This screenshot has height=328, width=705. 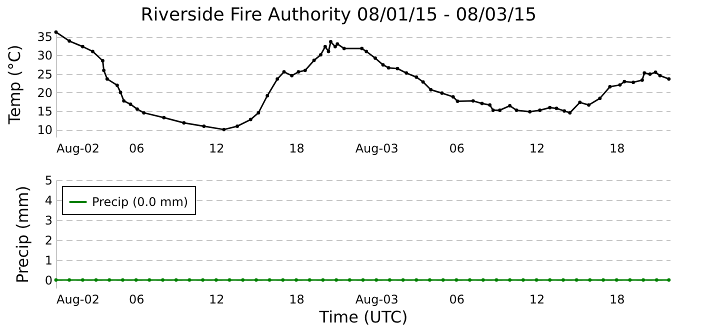 I want to click on chart-title: Riverside Fire Authority 08/01/15 - 08/03/15, so click(x=338, y=15).